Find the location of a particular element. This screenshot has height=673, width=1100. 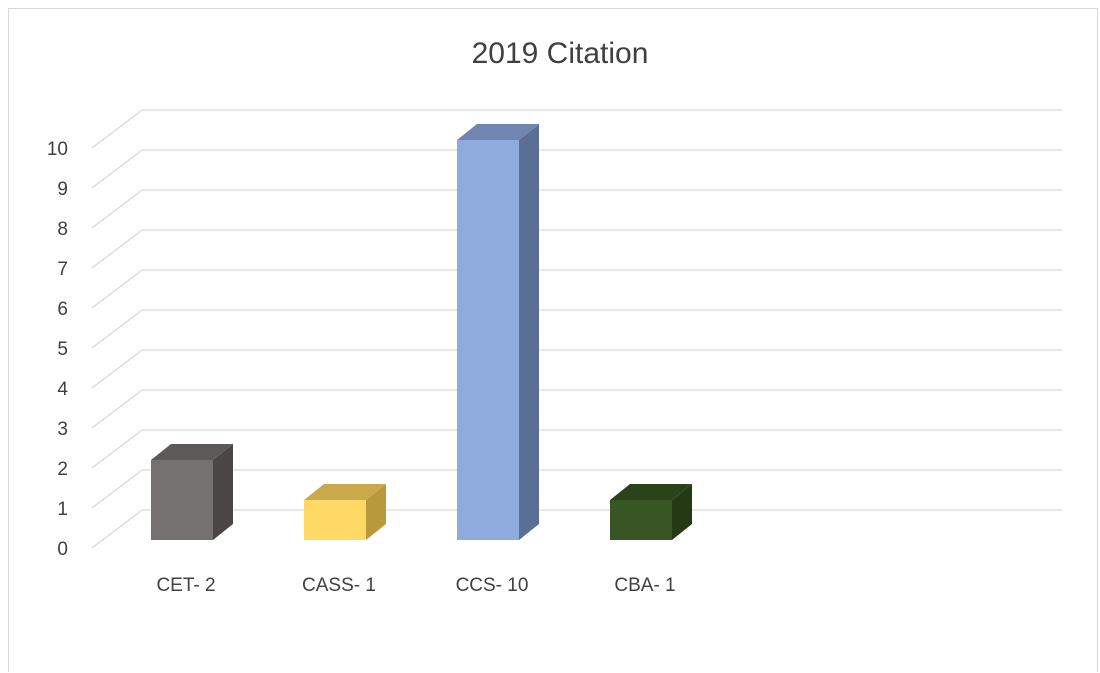

y-tick-label: 5 is located at coordinates (62, 349).